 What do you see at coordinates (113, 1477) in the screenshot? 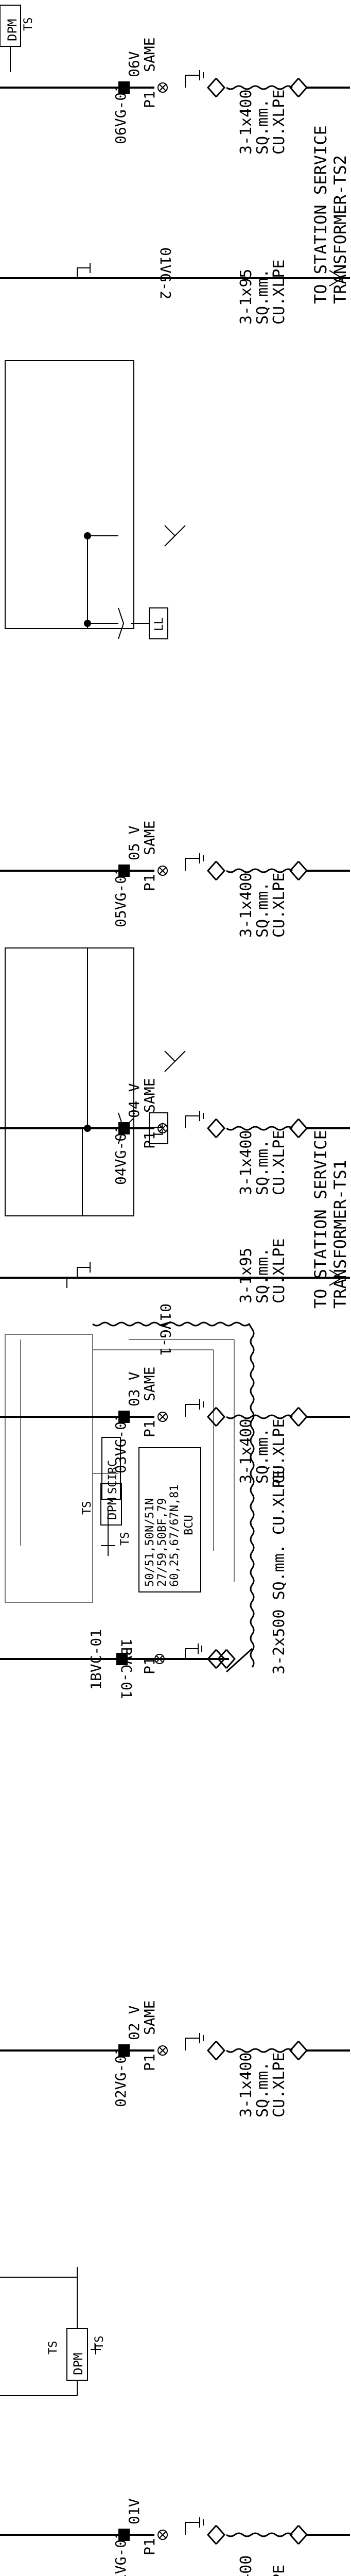
I see `partial-box-label: SCIRC` at bounding box center [113, 1477].